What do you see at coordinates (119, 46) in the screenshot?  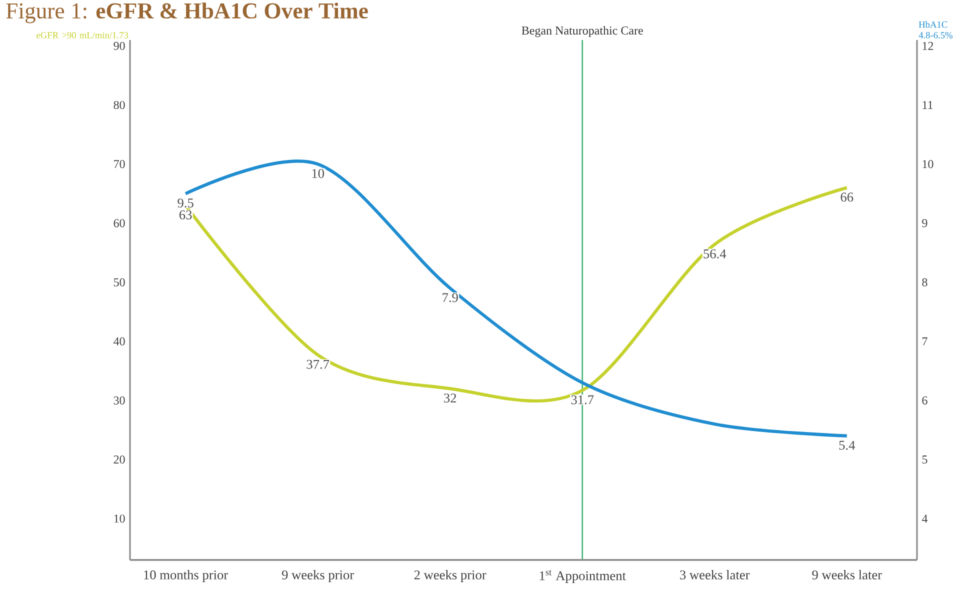 I see `y-tick-label: 90` at bounding box center [119, 46].